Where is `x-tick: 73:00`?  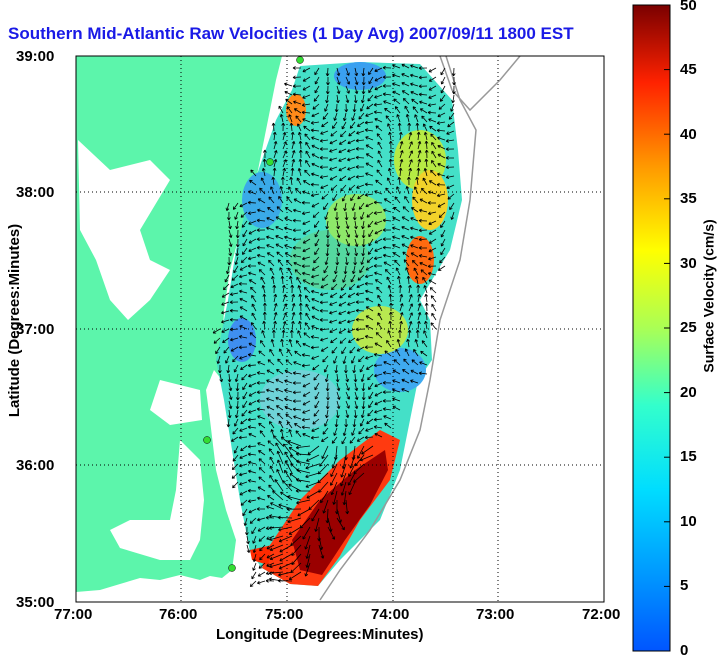
x-tick: 73:00 is located at coordinates (495, 614).